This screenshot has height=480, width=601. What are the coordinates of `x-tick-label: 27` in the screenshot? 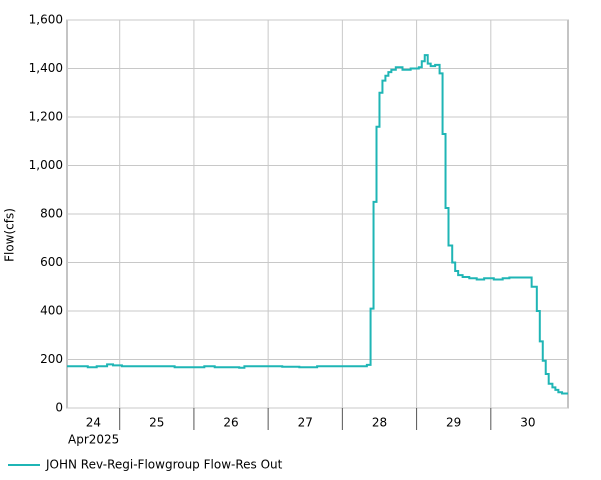 It's located at (305, 423).